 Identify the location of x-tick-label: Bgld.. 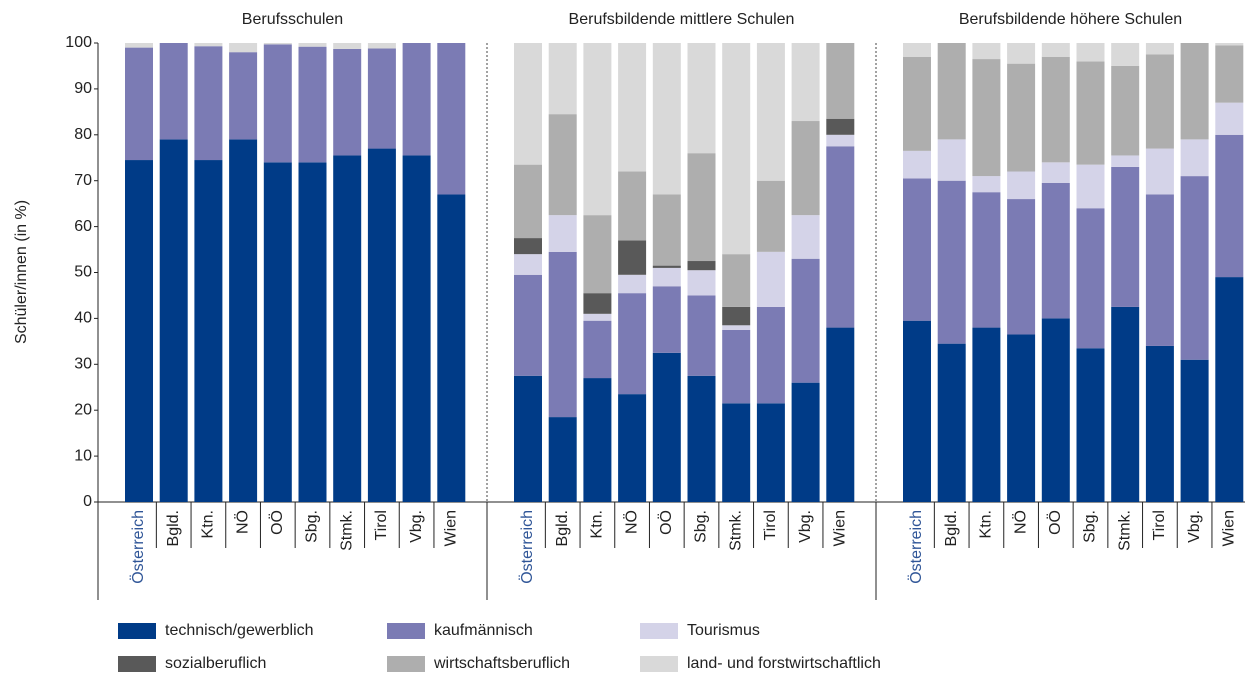
(951, 528).